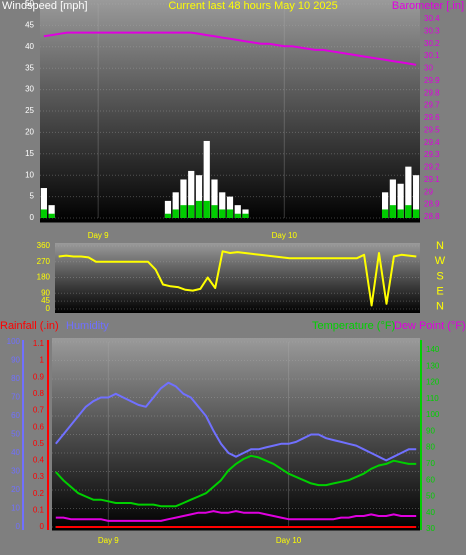 The image size is (466, 555). I want to click on tick-label: 30.1, so click(432, 55).